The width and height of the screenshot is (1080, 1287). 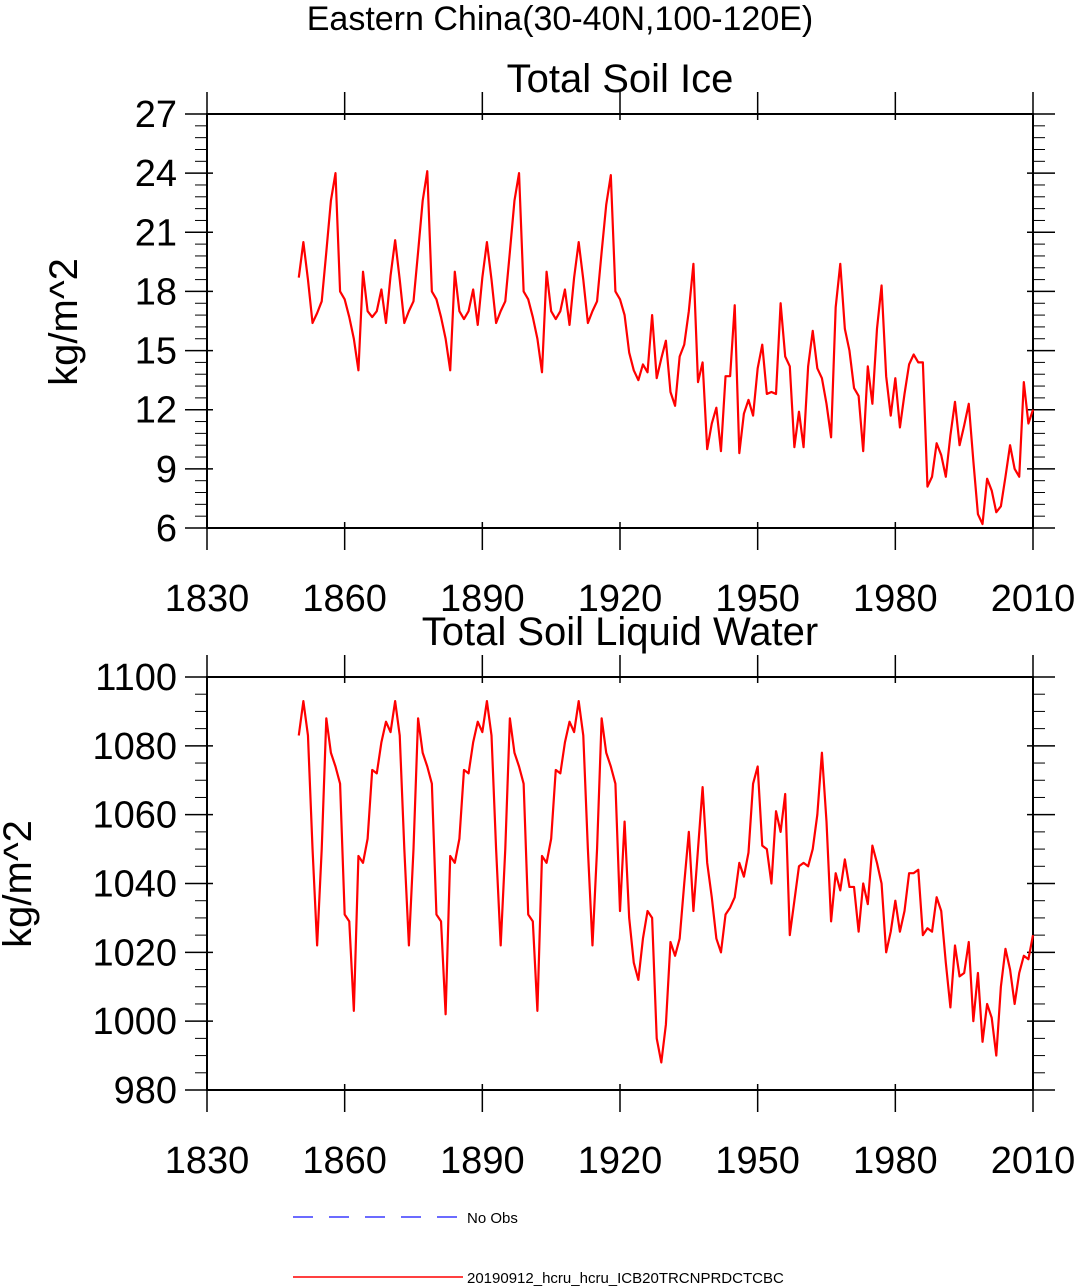 I want to click on soil-ice-ytick-label: 9, so click(x=166, y=470).